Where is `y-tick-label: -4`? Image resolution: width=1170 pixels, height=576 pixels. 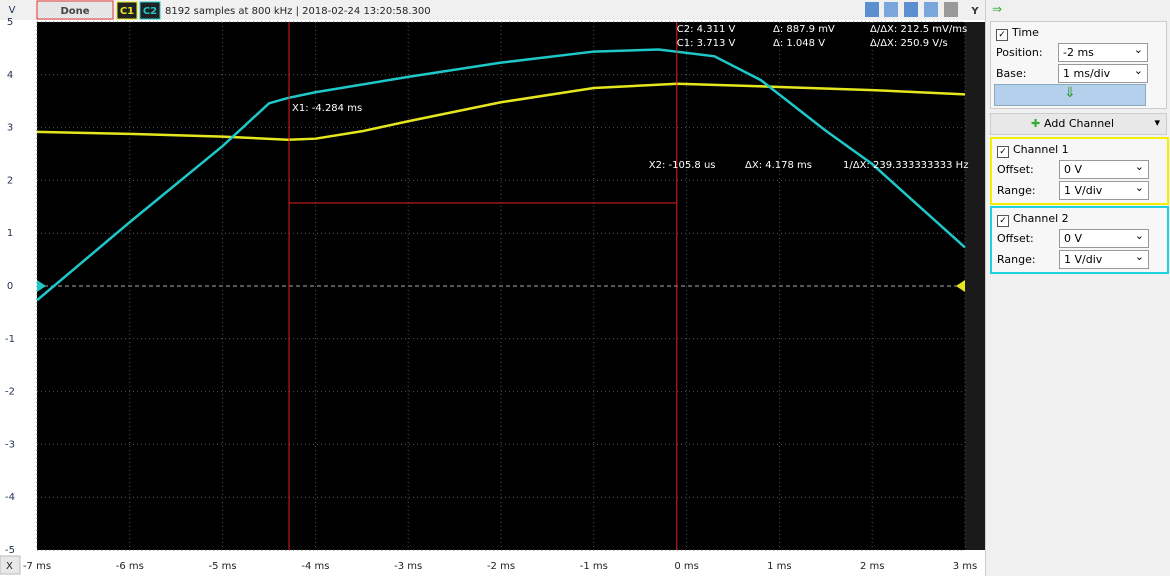
y-tick-label: -4 is located at coordinates (10, 497).